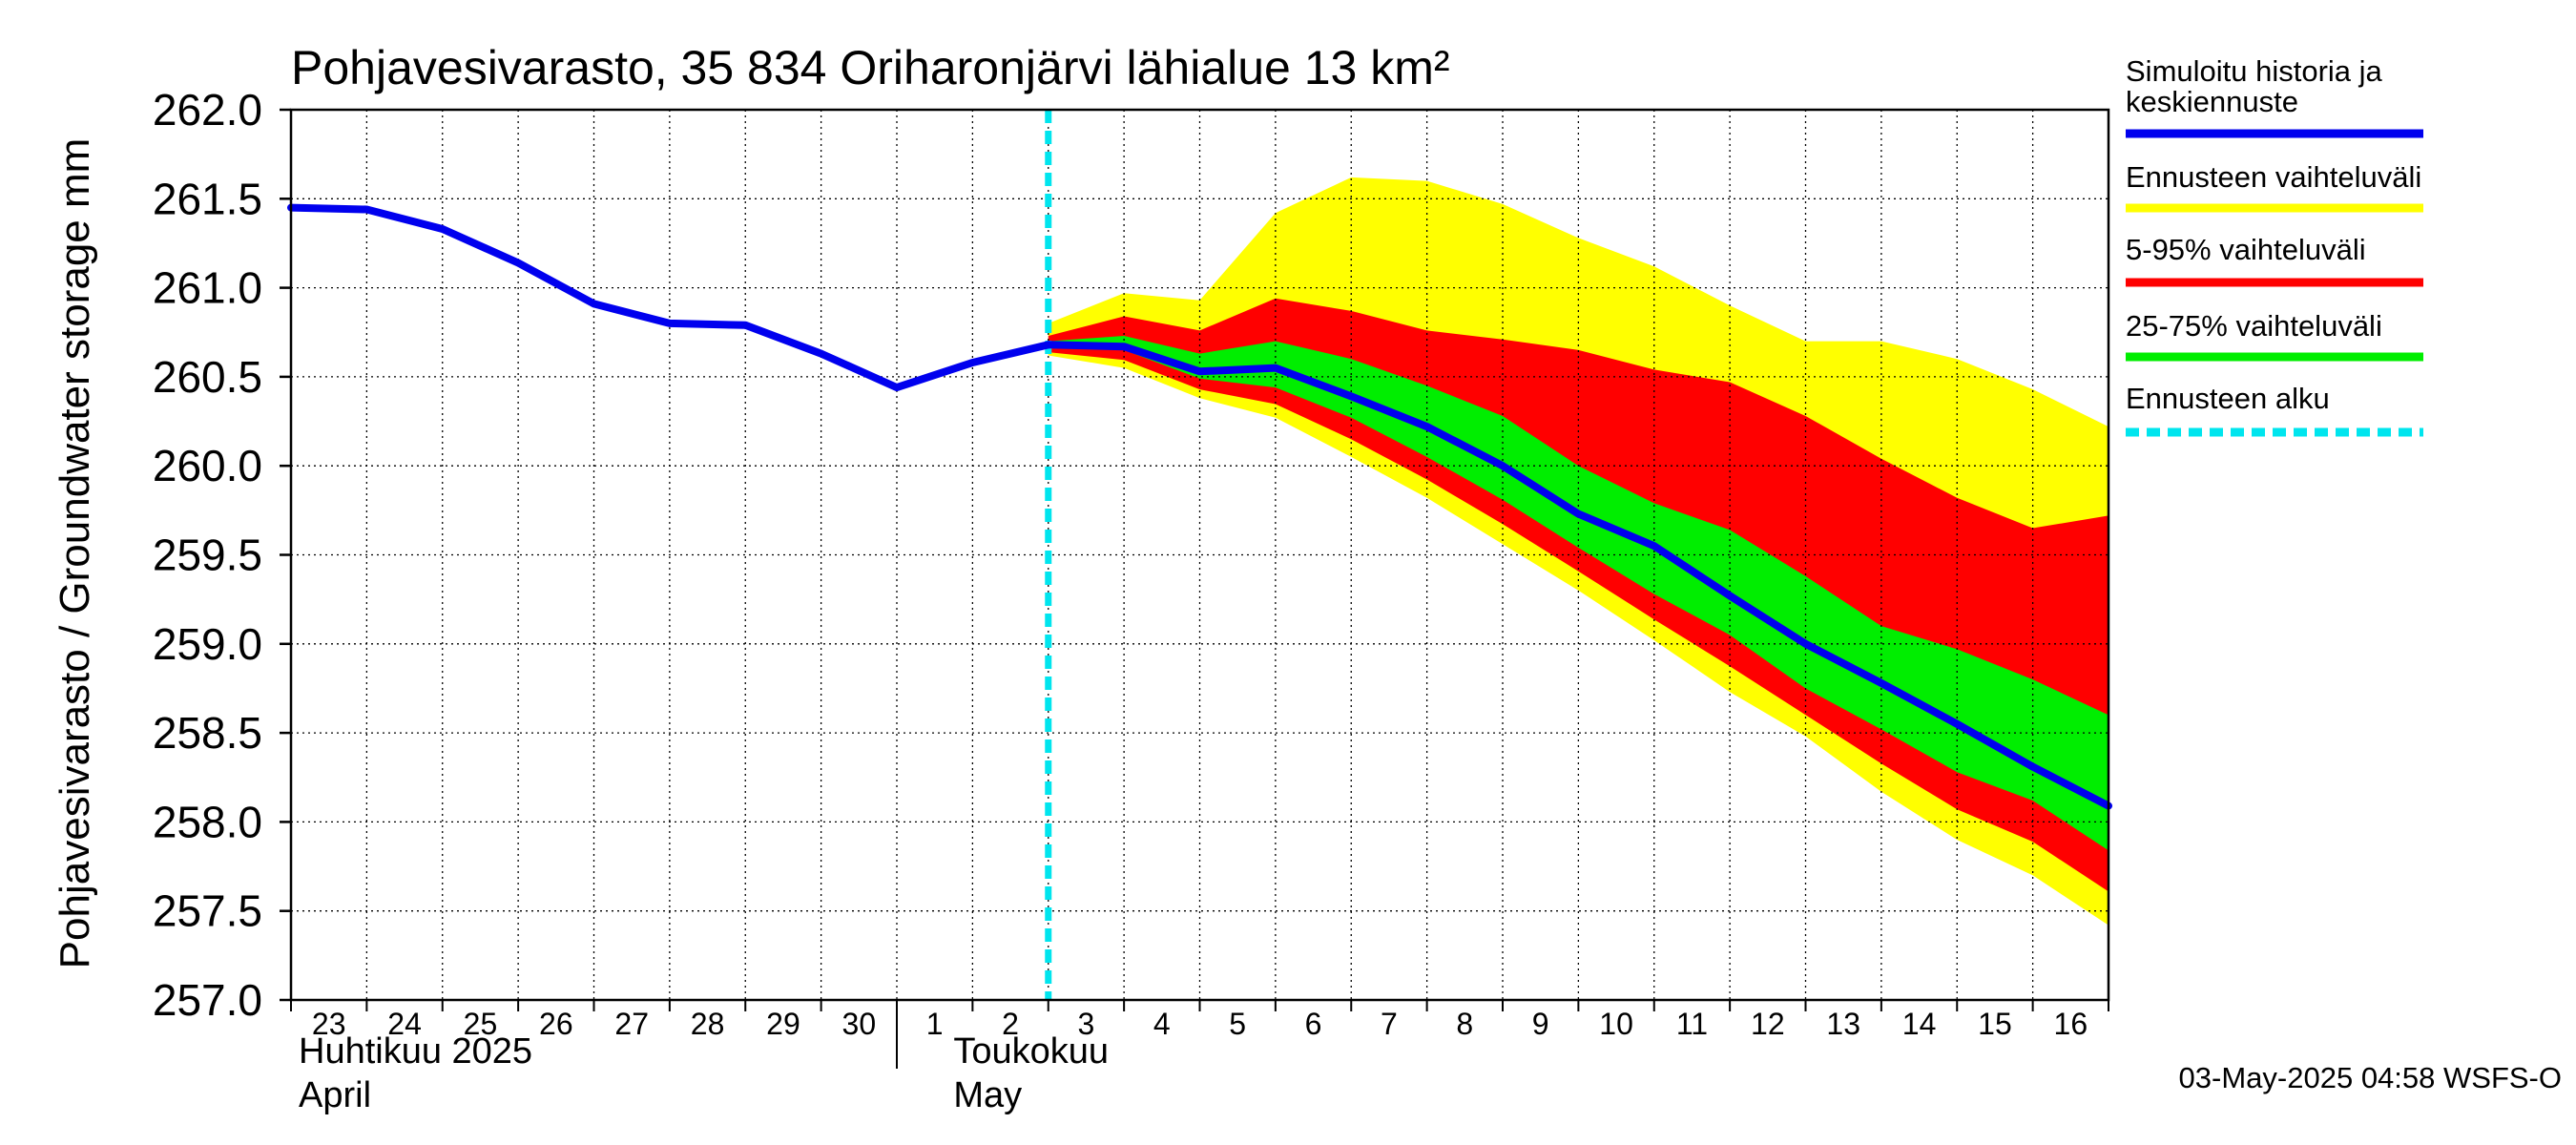  I want to click on timestamp-footer: 03-May-2025 04:58 WSFS-O, so click(2370, 1077).